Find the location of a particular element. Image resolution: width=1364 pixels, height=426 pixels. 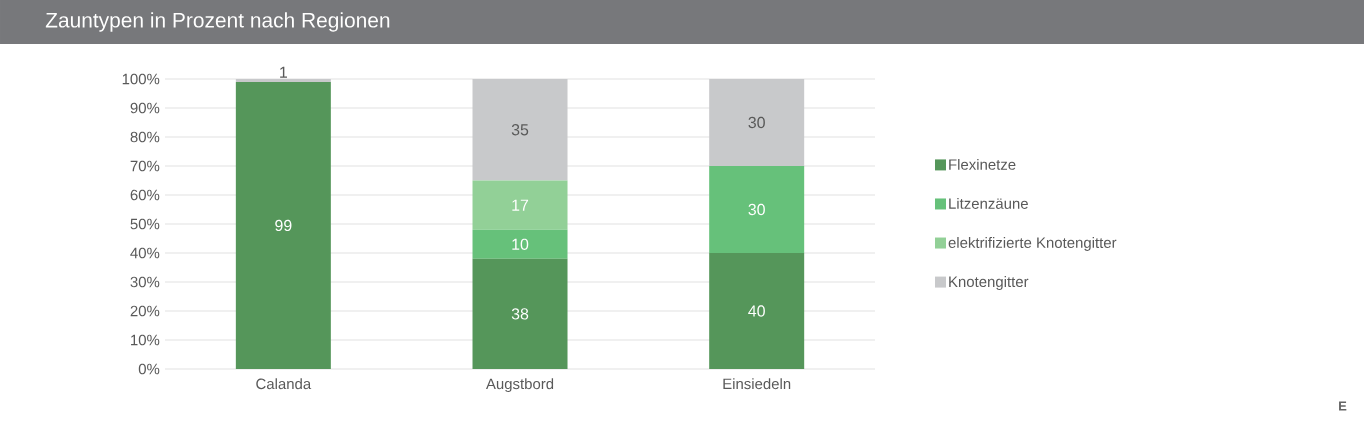

text: E is located at coordinates (1343, 406).